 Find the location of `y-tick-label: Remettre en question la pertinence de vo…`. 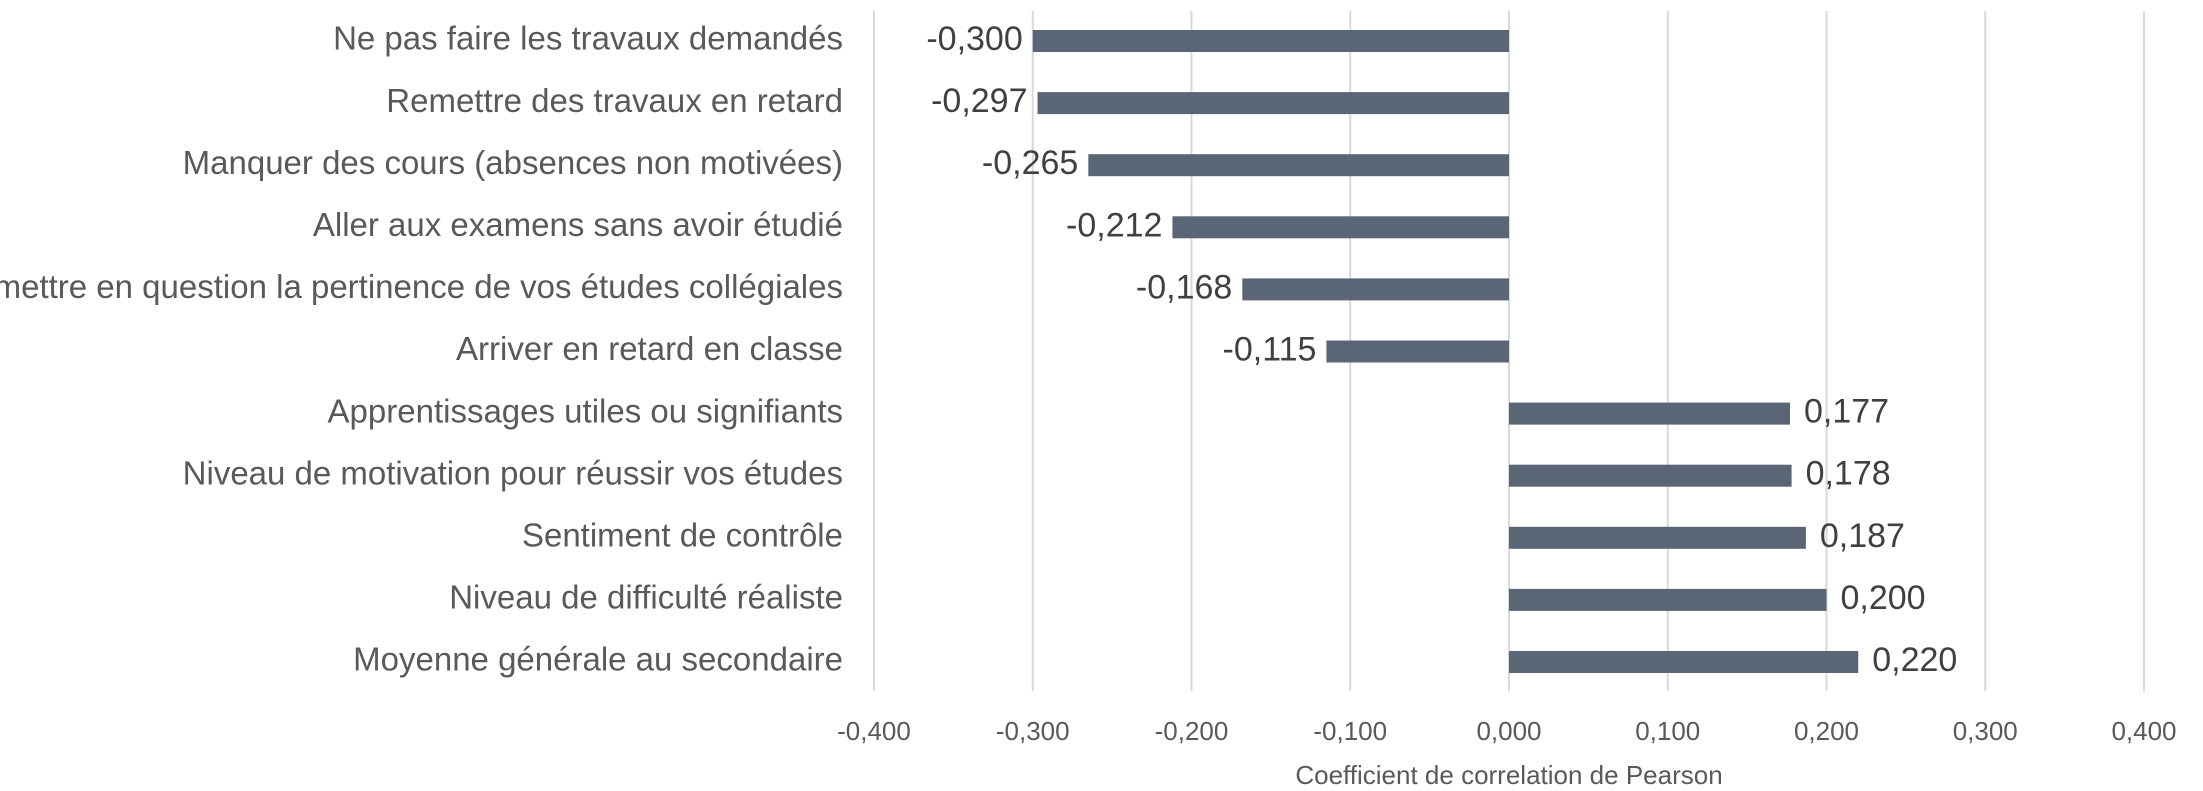

y-tick-label: Remettre en question la pertinence de vo… is located at coordinates (421, 286).